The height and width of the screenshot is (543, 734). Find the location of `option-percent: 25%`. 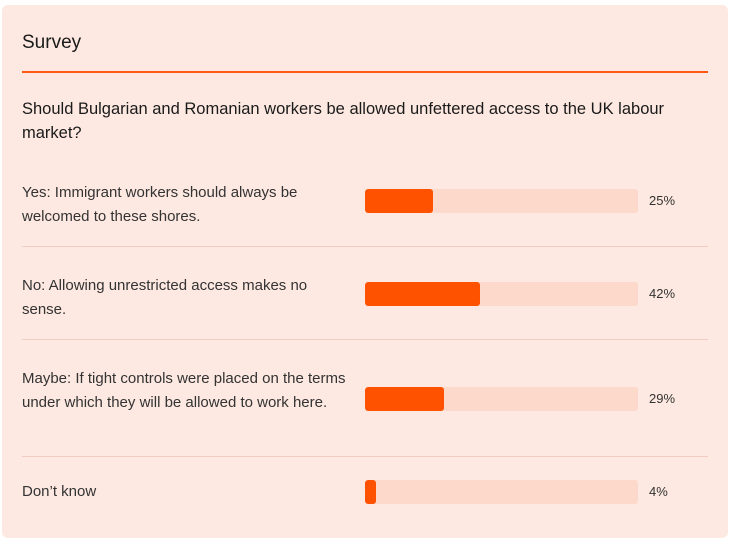

option-percent: 25% is located at coordinates (662, 200).